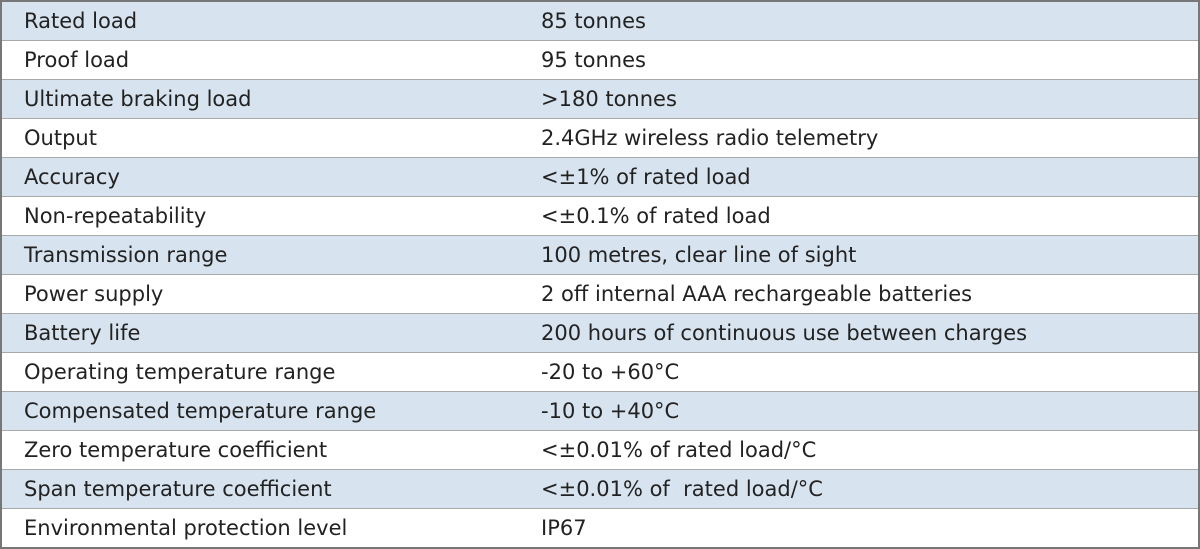 This screenshot has width=1200, height=549. I want to click on spec-label: Span temperature coefficient, so click(260, 489).